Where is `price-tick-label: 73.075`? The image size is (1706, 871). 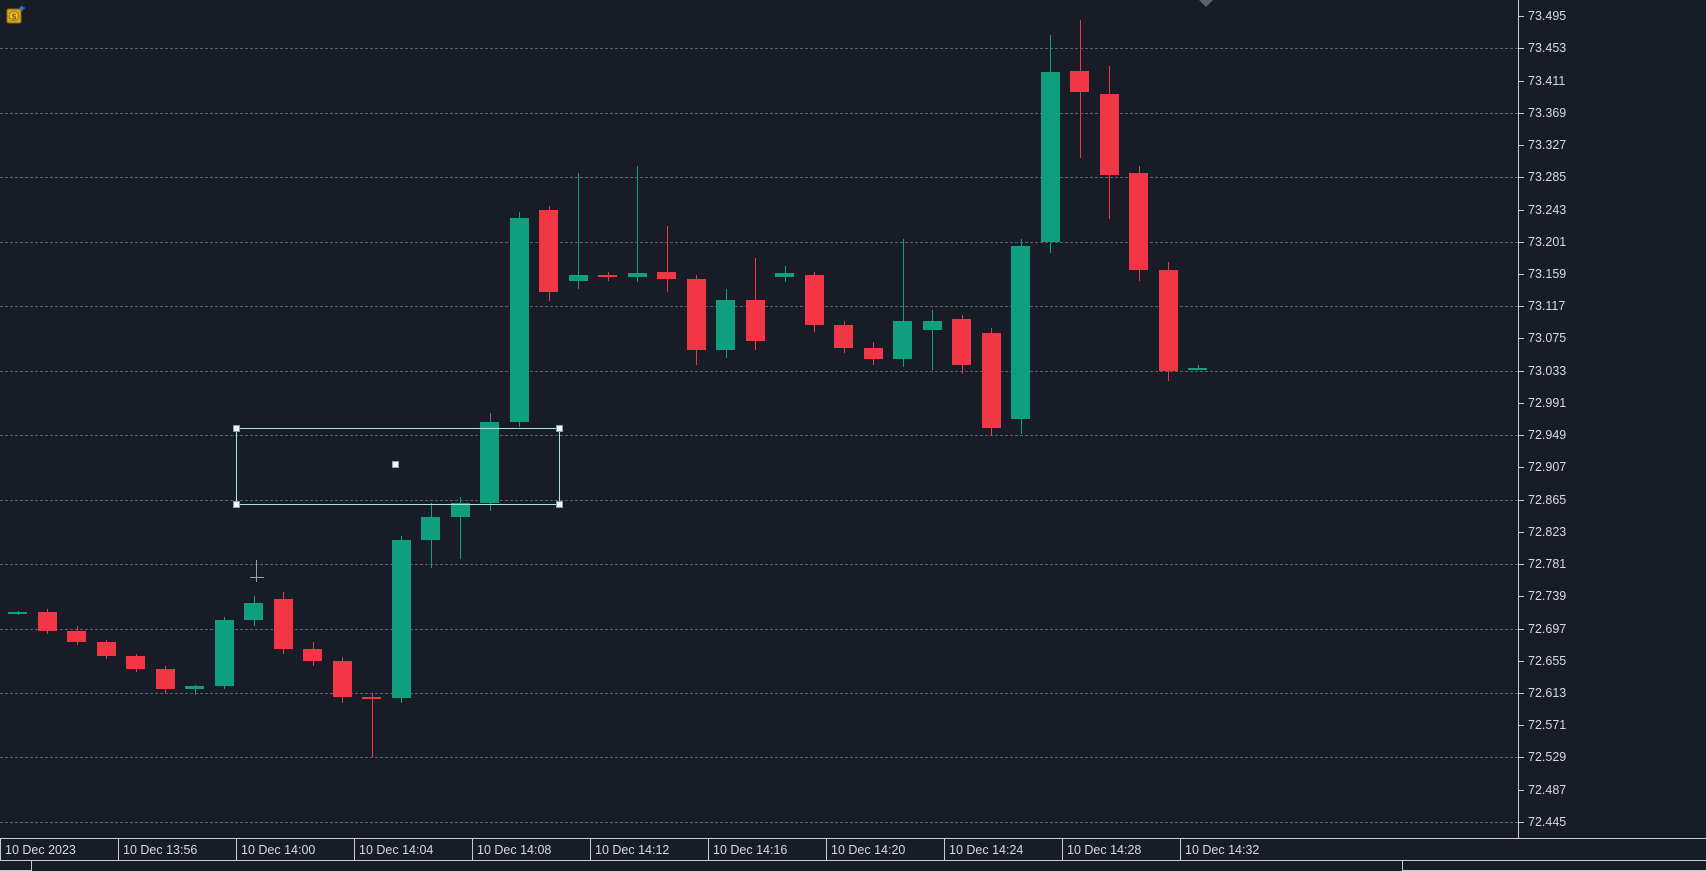
price-tick-label: 73.075 is located at coordinates (1542, 338).